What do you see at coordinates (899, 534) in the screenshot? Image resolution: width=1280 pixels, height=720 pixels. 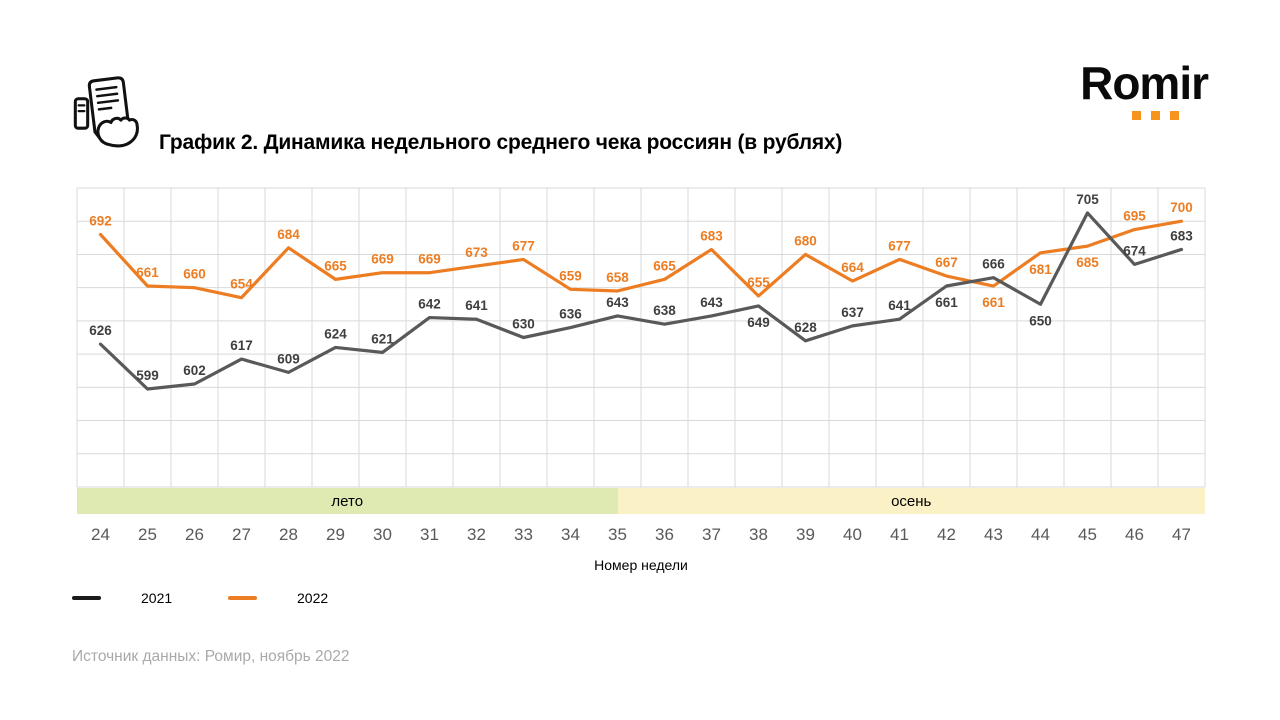 I see `week-tick: 41` at bounding box center [899, 534].